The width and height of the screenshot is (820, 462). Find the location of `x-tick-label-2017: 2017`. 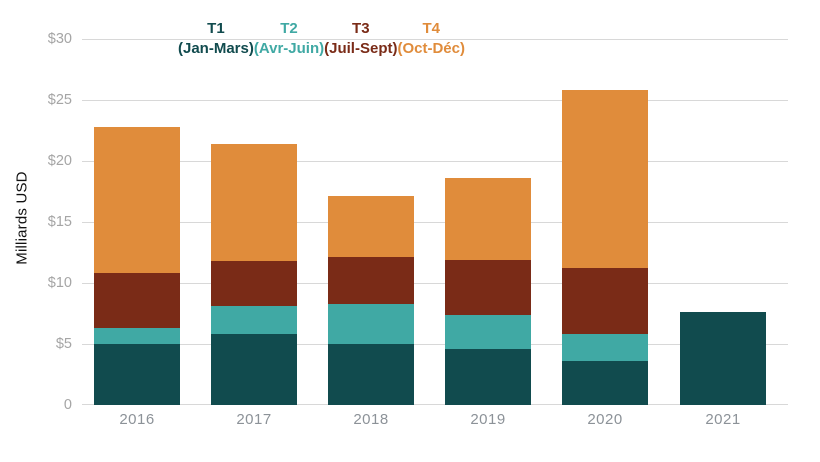

x-tick-label-2017: 2017 is located at coordinates (254, 419).